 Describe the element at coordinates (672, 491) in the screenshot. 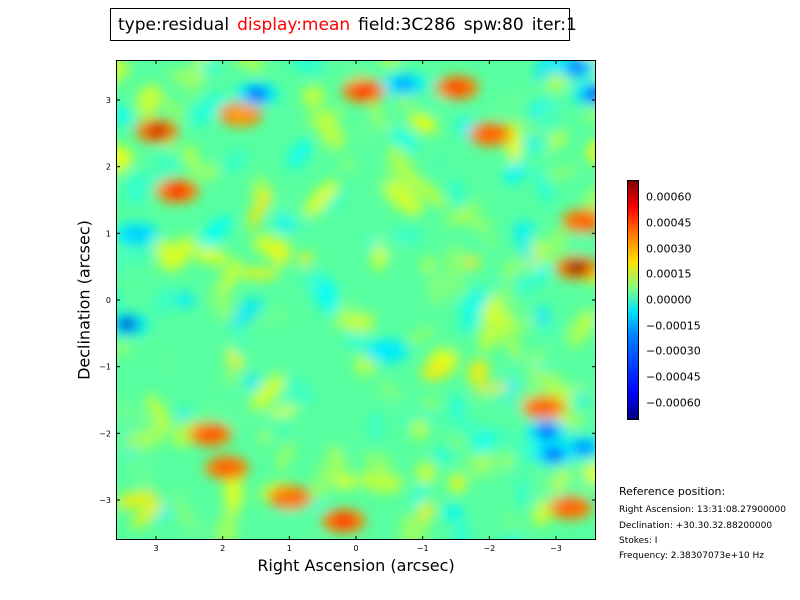

I see `reference-title: Reference position:` at that location.